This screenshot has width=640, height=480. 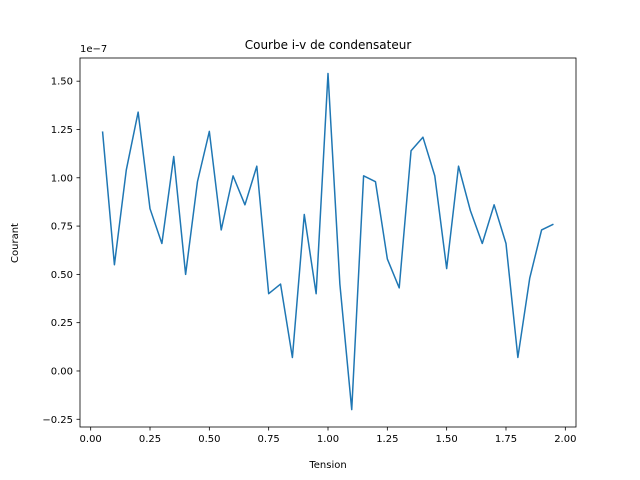 I want to click on x-tick-label: 1.25, so click(x=387, y=439).